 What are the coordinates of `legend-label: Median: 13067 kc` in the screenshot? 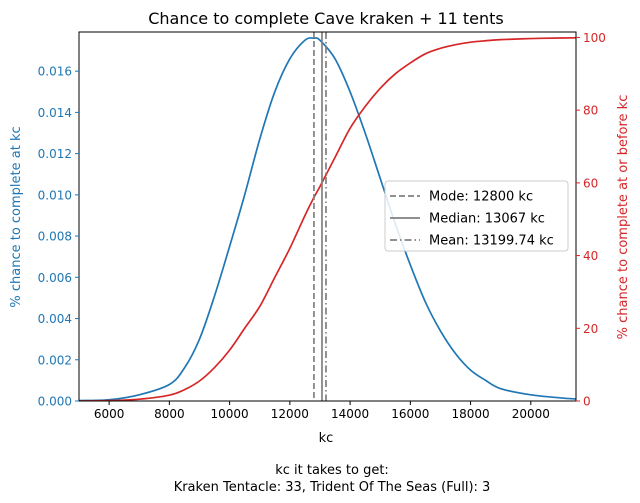 It's located at (487, 219).